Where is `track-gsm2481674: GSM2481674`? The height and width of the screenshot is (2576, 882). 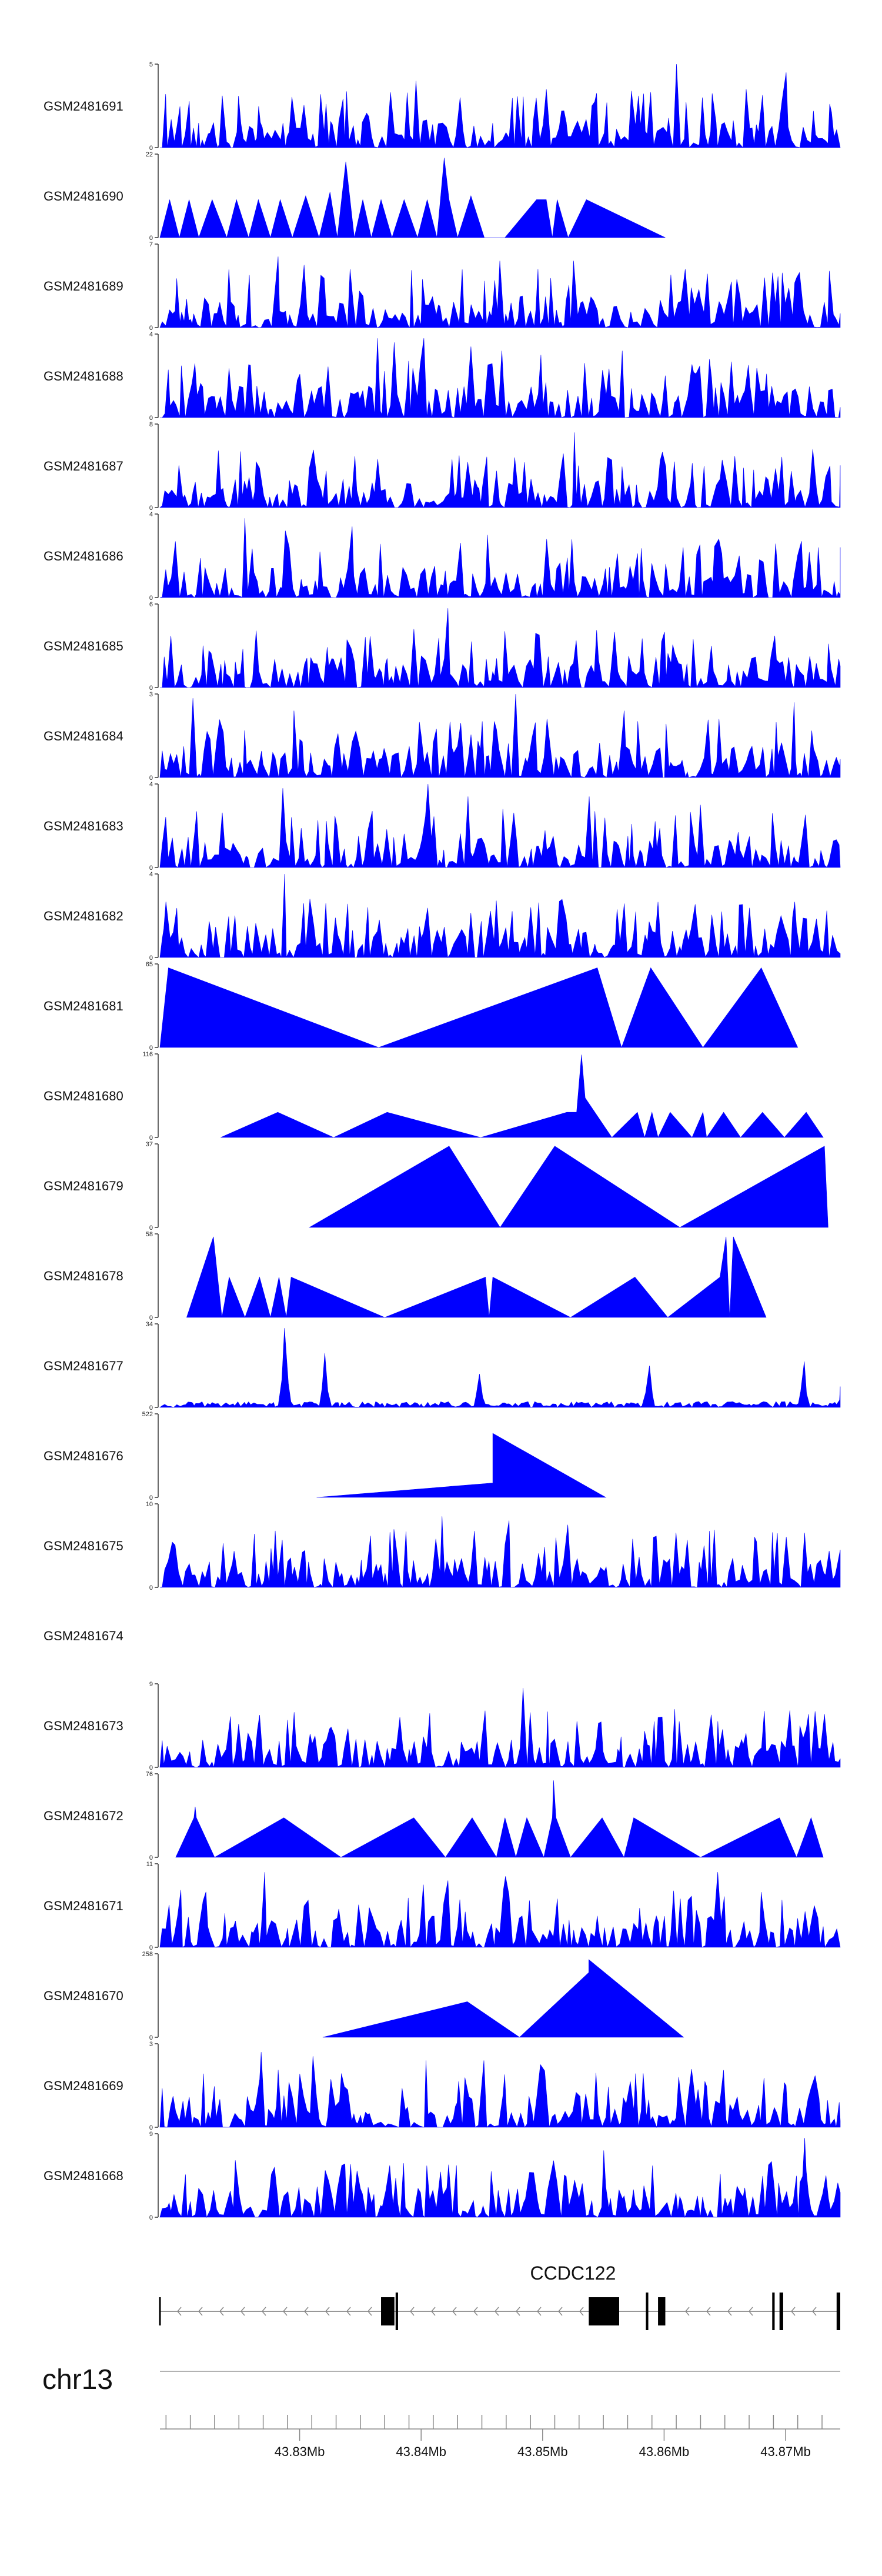 track-gsm2481674: GSM2481674 is located at coordinates (83, 1636).